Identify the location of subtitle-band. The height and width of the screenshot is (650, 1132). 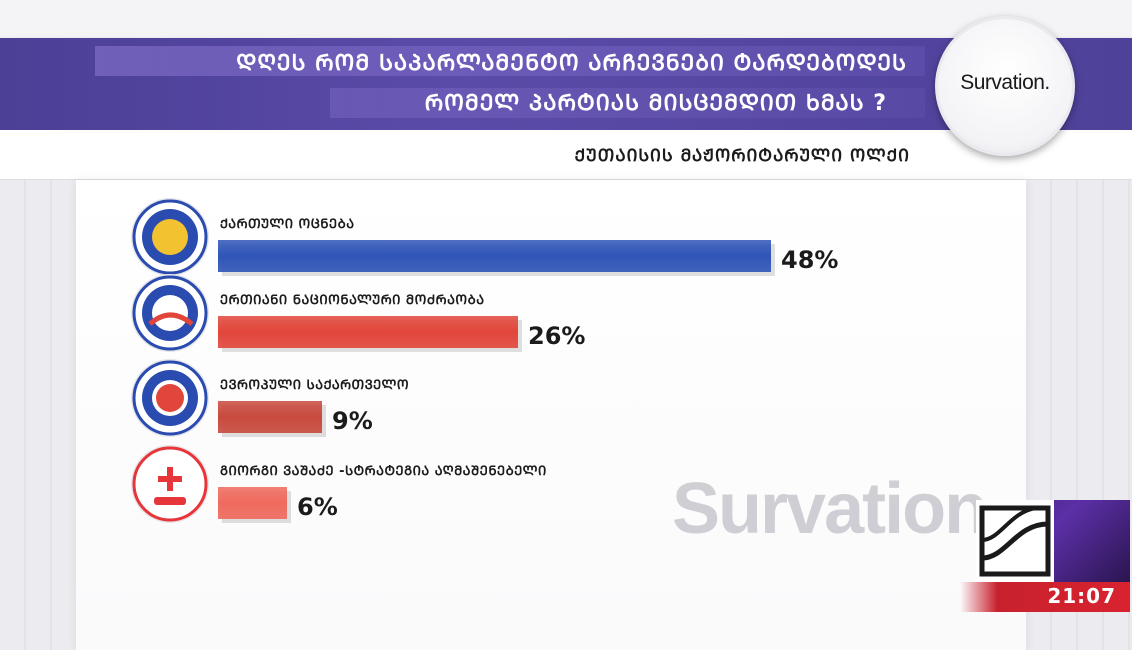
(566, 155).